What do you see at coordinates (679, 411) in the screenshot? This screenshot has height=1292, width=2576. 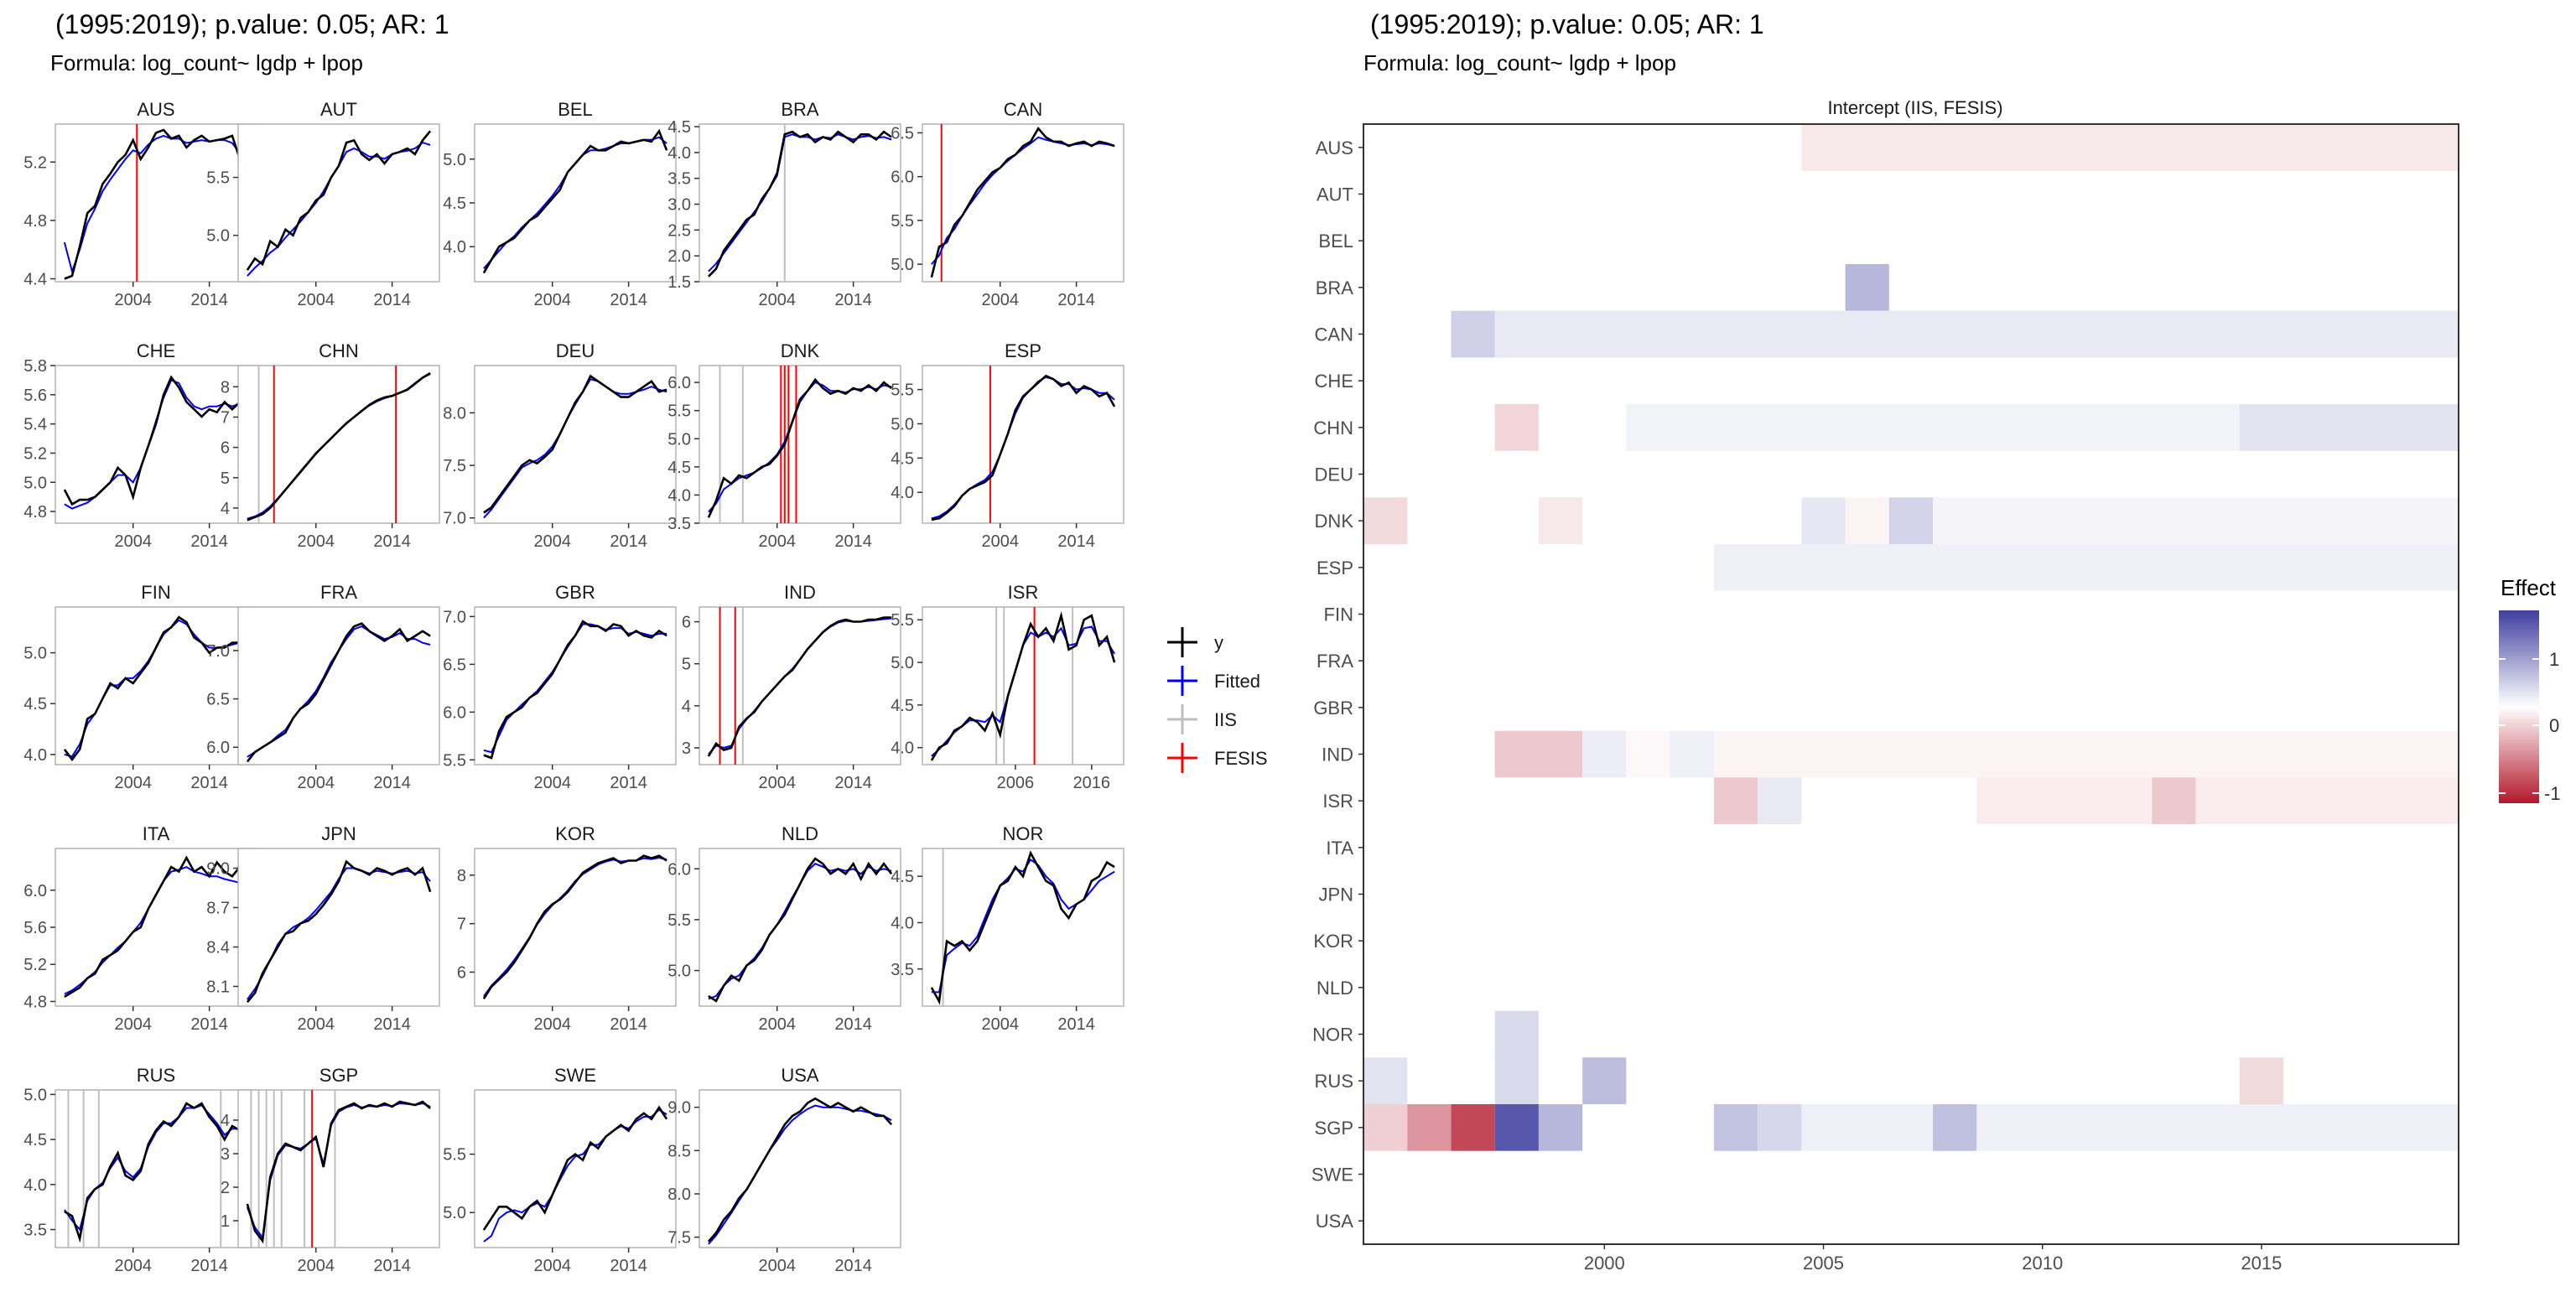 I see `facet-ytick-label-dnk-4: 5.5` at bounding box center [679, 411].